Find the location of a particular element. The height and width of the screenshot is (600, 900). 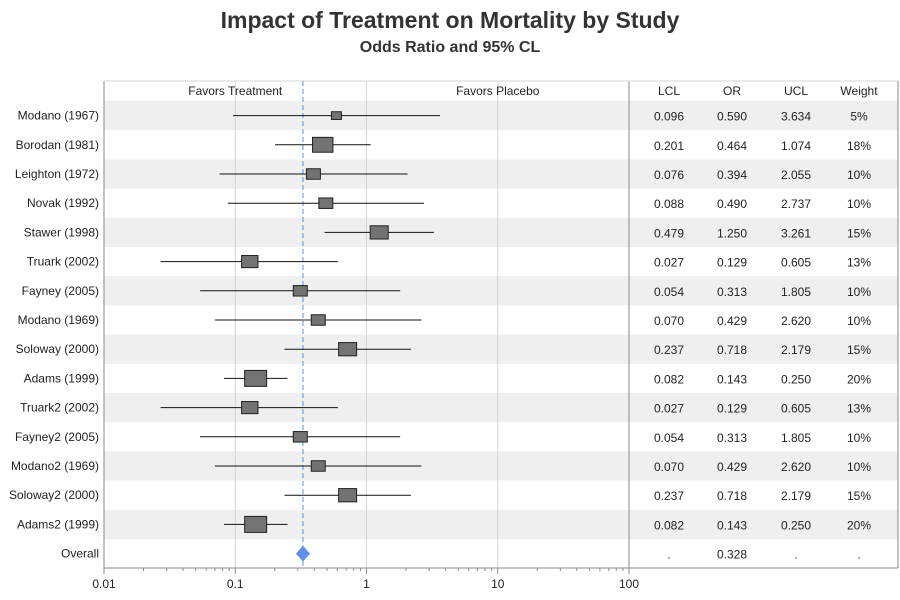

table-cell: 2.737 is located at coordinates (796, 204).